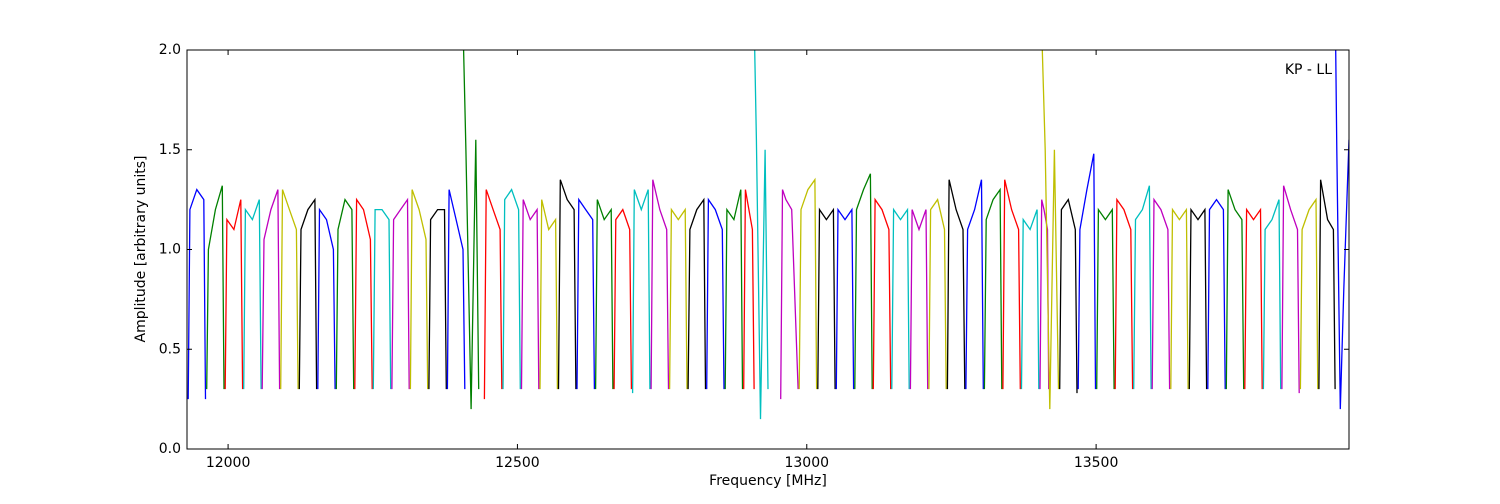 Image resolution: width=1500 pixels, height=504 pixels. Describe the element at coordinates (170, 50) in the screenshot. I see `y-tick-label: 2.0` at that location.